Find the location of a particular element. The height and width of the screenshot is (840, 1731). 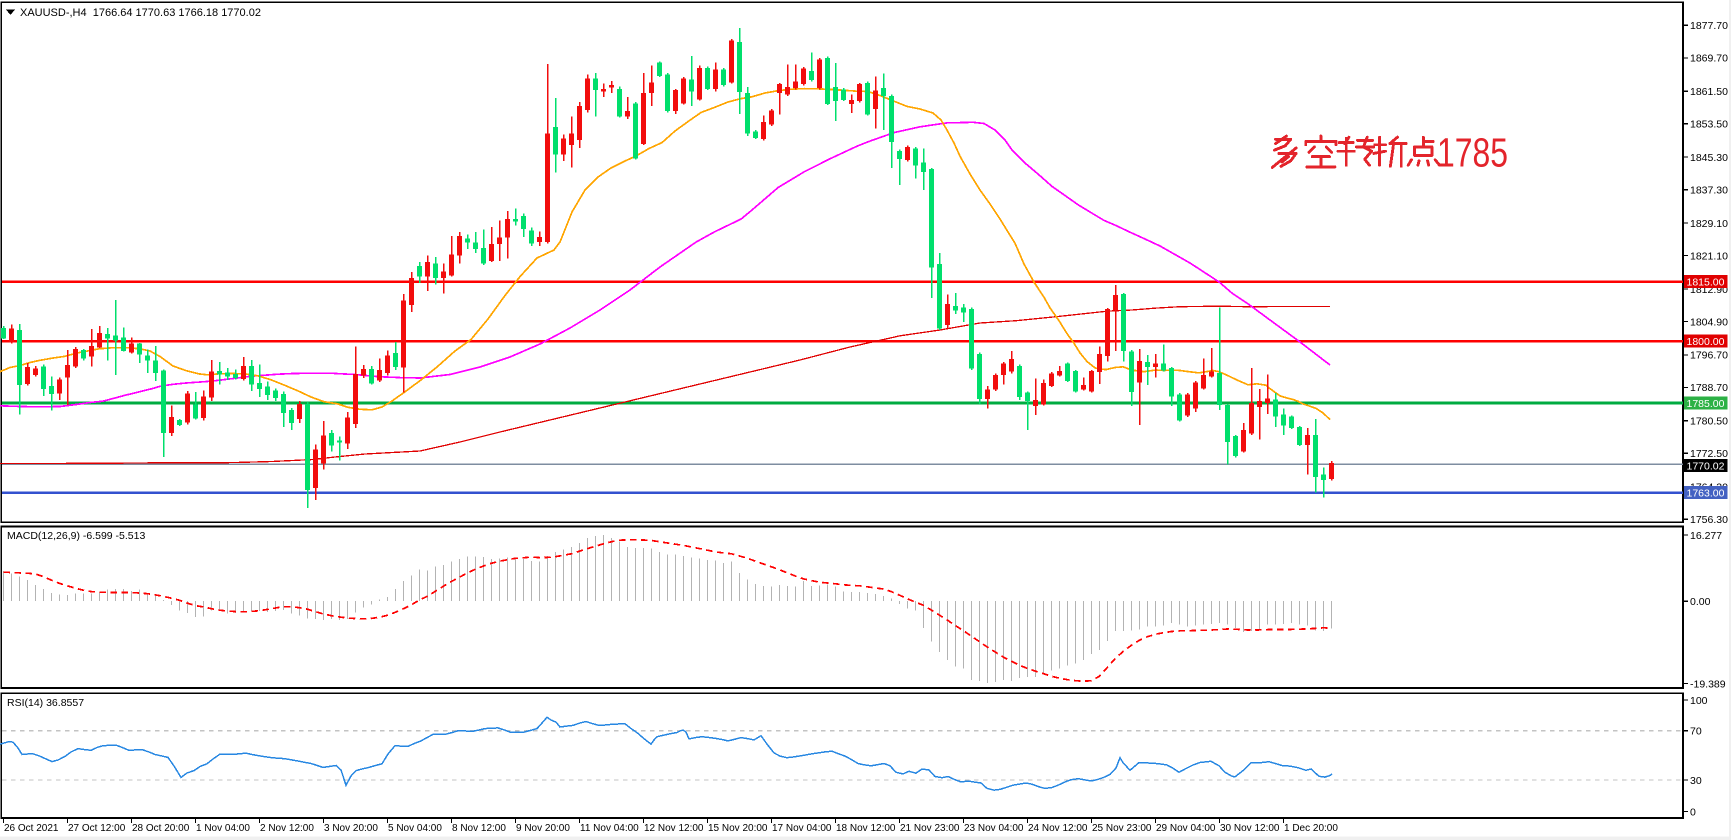

svg-text: 2 Nov 12:00 is located at coordinates (287, 828).